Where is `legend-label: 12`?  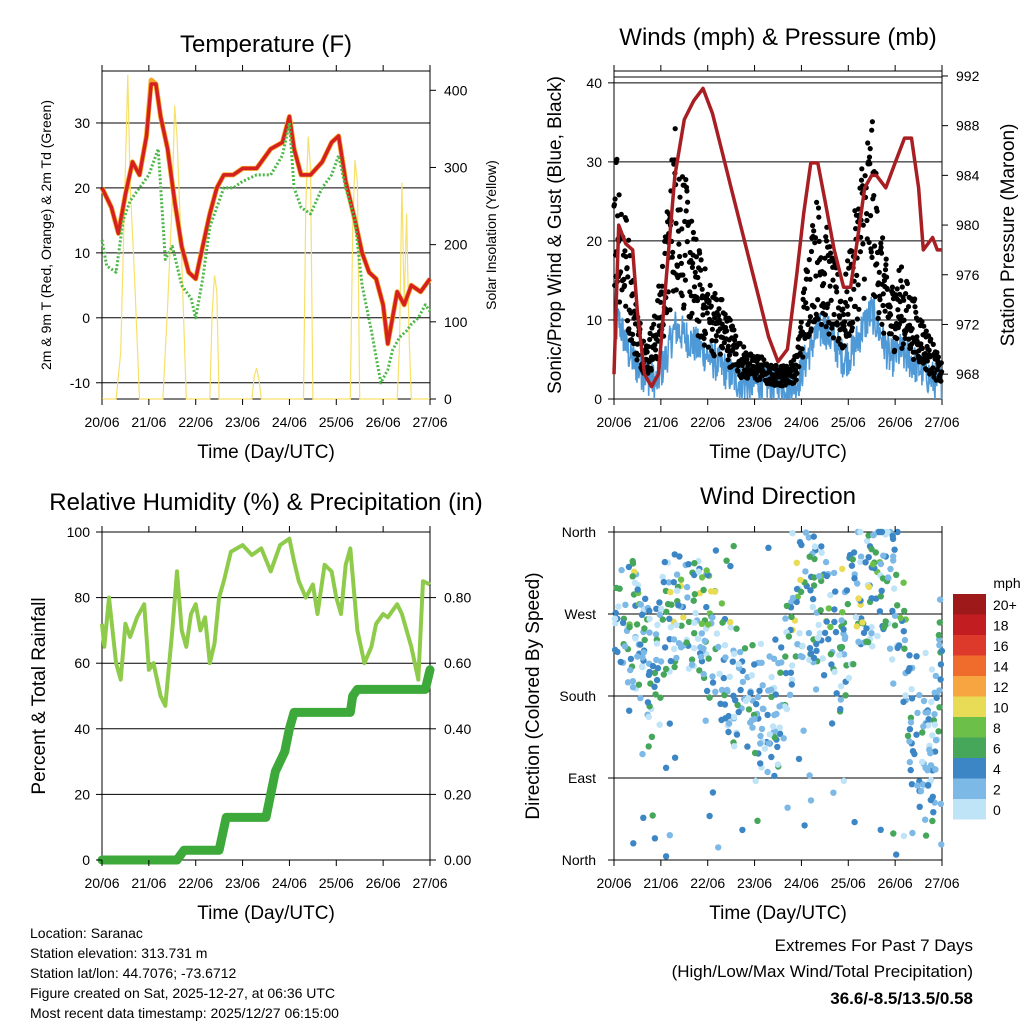
legend-label: 12 is located at coordinates (1001, 687).